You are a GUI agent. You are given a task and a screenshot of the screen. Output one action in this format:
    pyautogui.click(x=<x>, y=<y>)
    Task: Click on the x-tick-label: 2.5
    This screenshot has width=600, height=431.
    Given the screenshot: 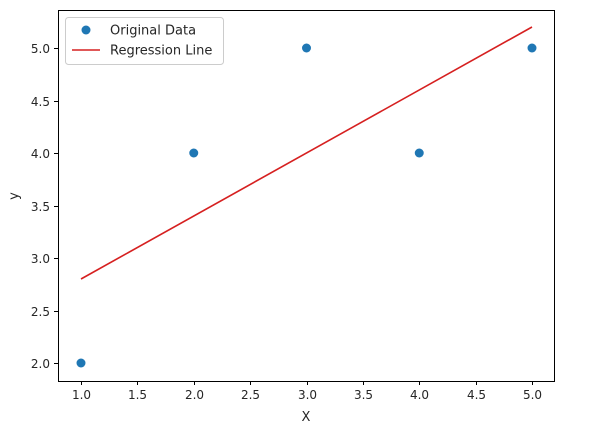 What is the action you would take?
    pyautogui.click(x=250, y=395)
    